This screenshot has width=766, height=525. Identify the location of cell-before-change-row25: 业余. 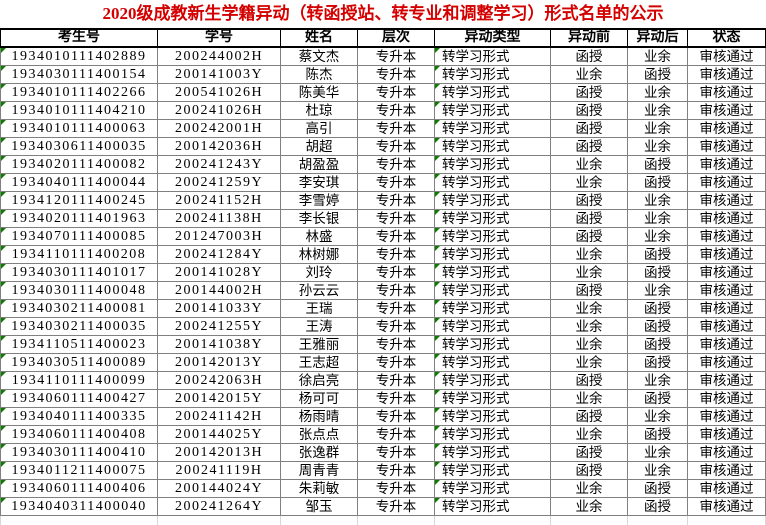
(589, 489).